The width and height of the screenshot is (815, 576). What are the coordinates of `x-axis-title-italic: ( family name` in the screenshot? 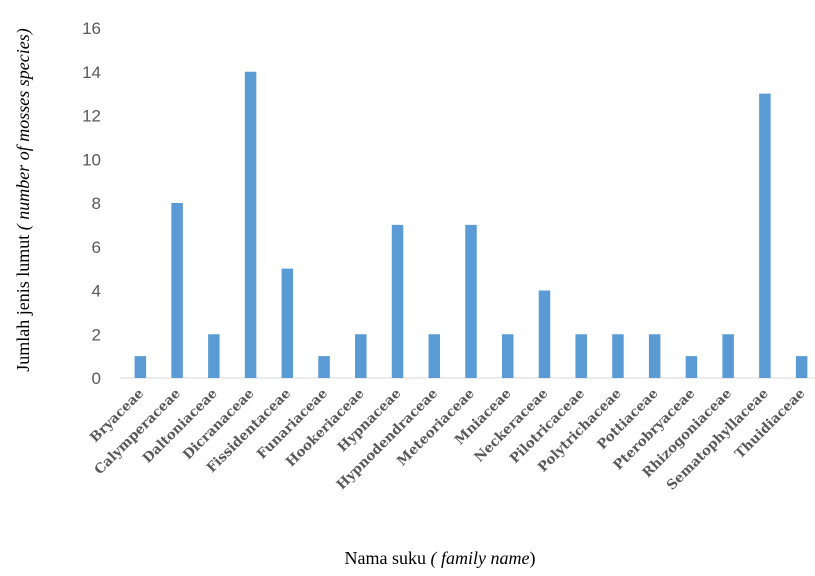 It's located at (480, 558).